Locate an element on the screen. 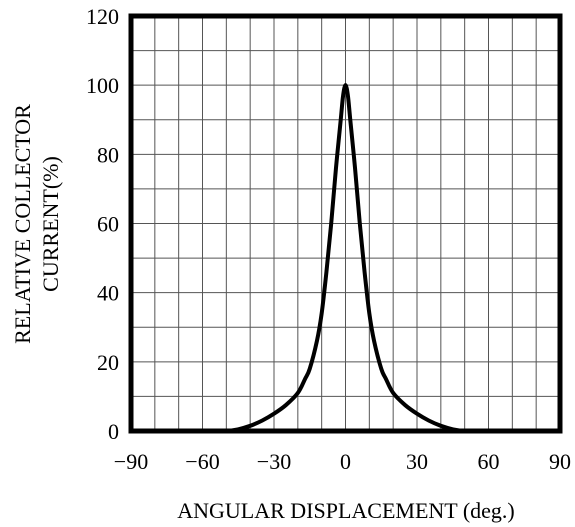 The width and height of the screenshot is (575, 527). y-tick-label: 20 is located at coordinates (108, 362).